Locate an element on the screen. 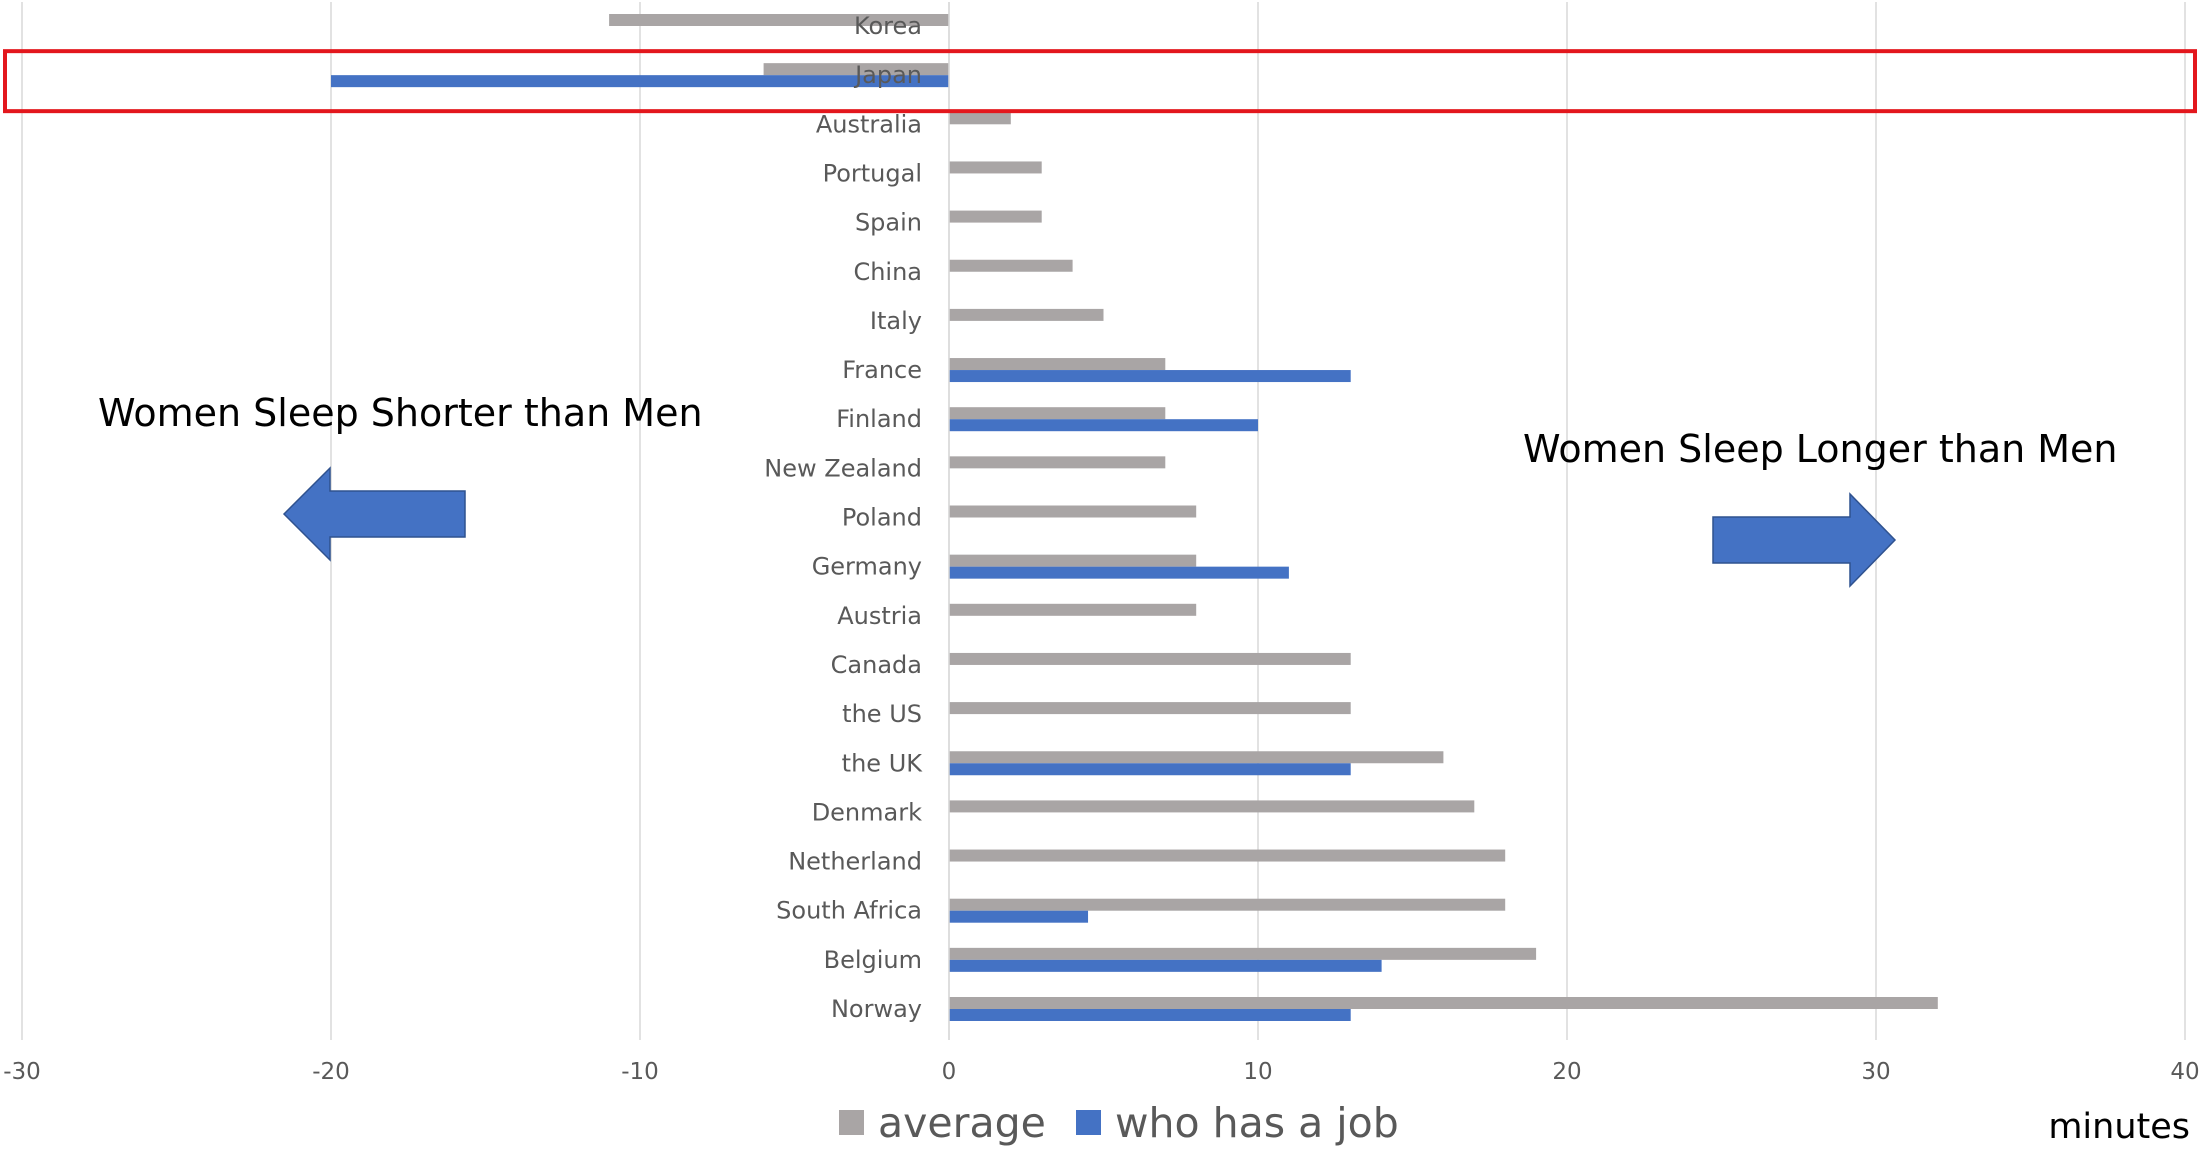 The width and height of the screenshot is (2201, 1152). bar-average-korea is located at coordinates (779, 20).